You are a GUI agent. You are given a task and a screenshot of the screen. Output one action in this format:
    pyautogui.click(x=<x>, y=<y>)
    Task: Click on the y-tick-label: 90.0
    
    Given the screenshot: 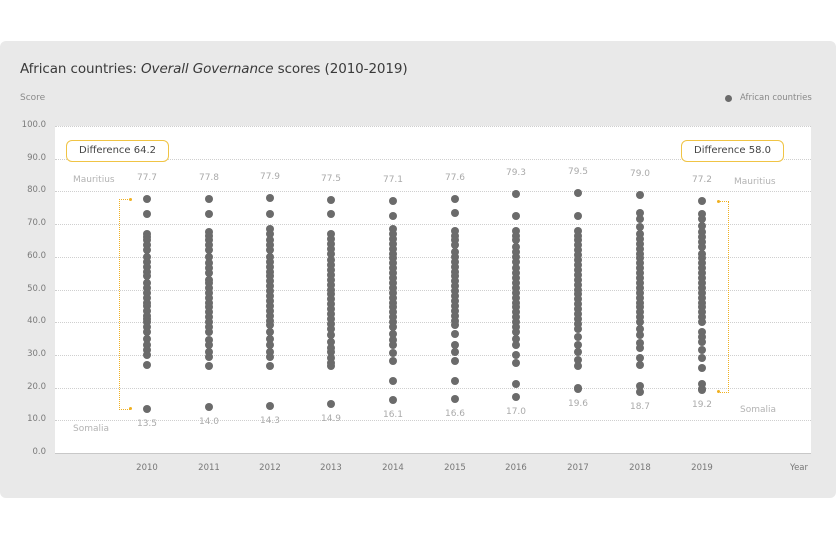 What is the action you would take?
    pyautogui.click(x=36, y=157)
    